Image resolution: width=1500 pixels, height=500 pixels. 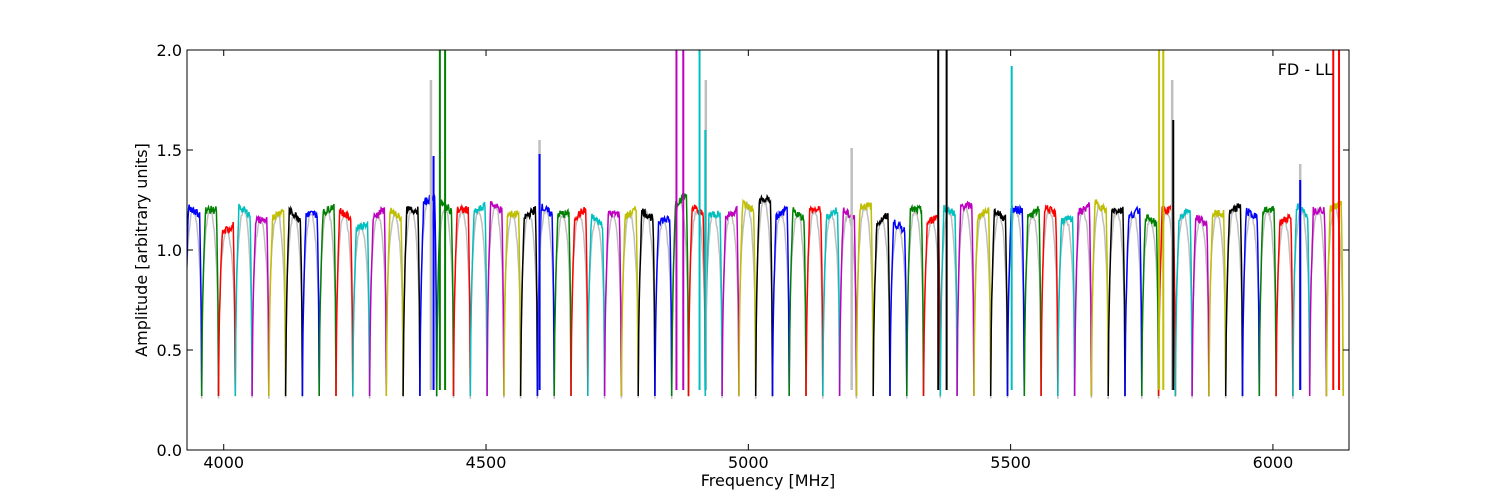 I want to click on x-tick-label: 5000, so click(x=748, y=462).